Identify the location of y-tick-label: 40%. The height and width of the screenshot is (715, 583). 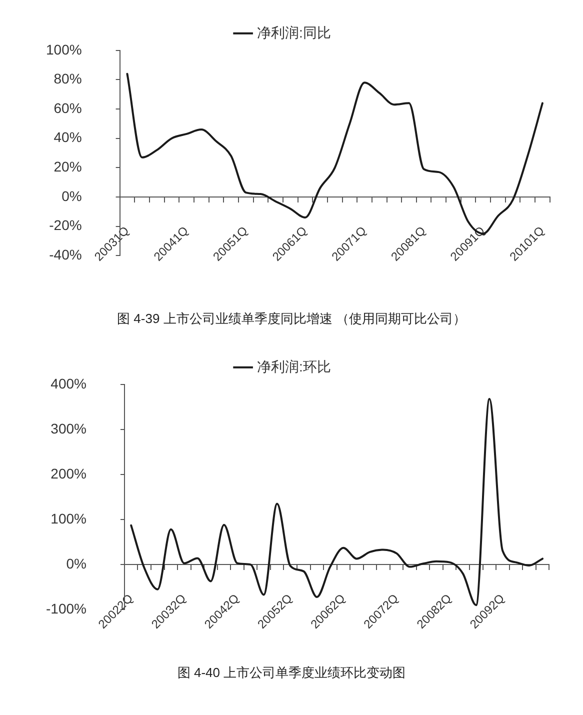
(68, 137).